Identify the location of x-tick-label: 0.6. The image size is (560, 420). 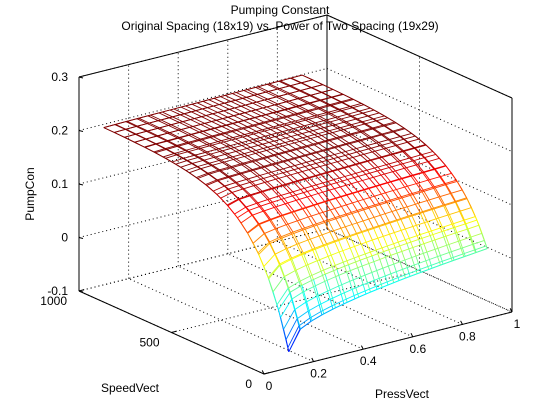
(417, 349).